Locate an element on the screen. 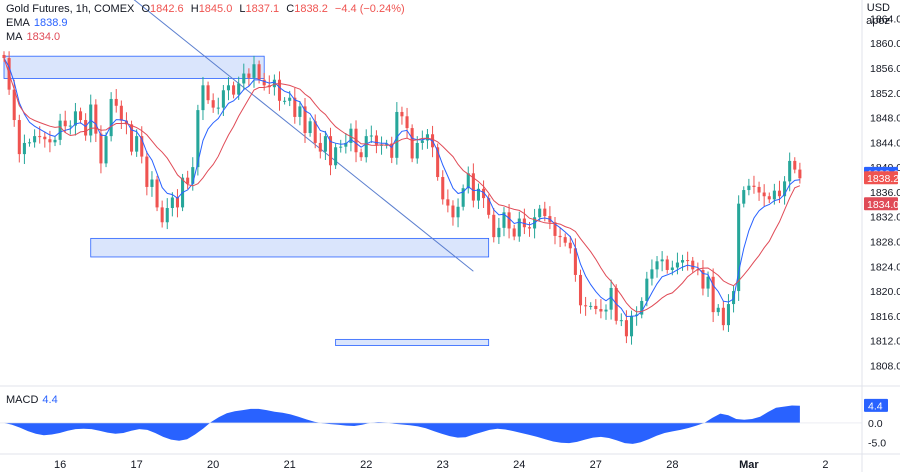 This screenshot has width=900, height=472. ema-legend: EMA 1838.9 is located at coordinates (37, 23).